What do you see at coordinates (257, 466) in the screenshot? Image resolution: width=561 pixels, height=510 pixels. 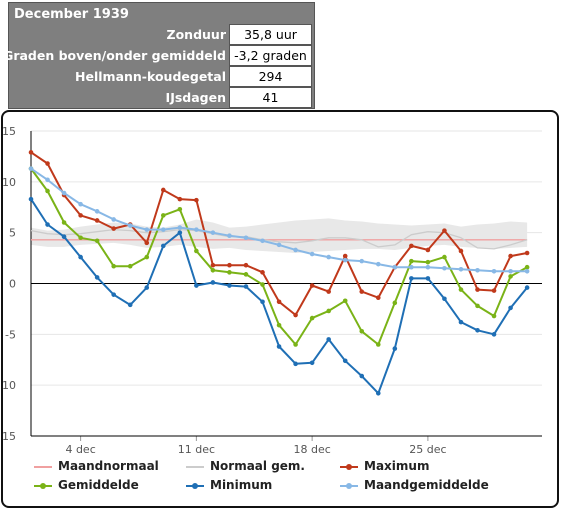 I see `legend-label: Normaal gem.` at bounding box center [257, 466].